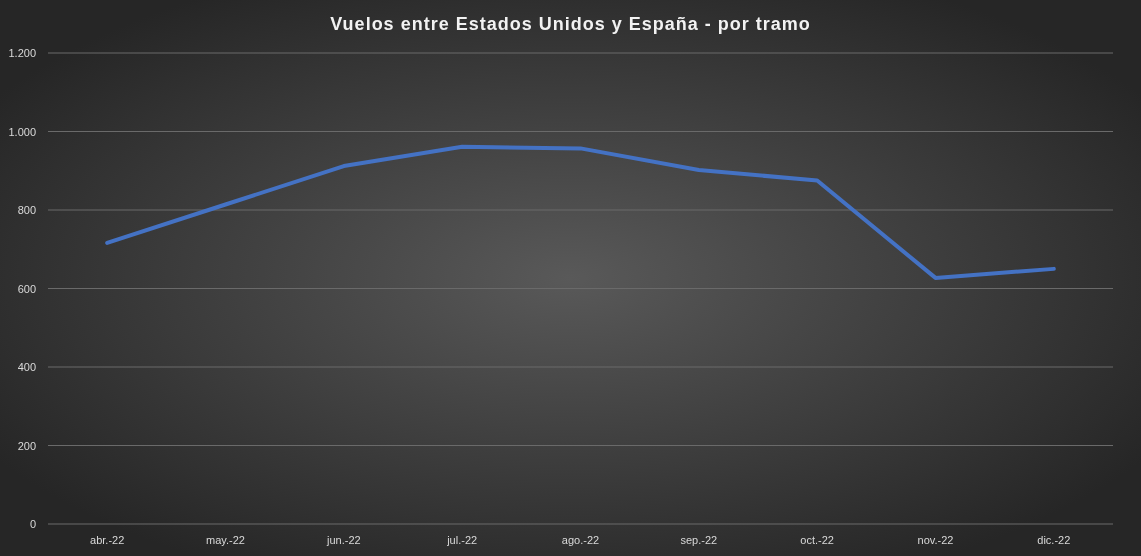  Describe the element at coordinates (32, 524) in the screenshot. I see `y-tick-label: 0` at that location.